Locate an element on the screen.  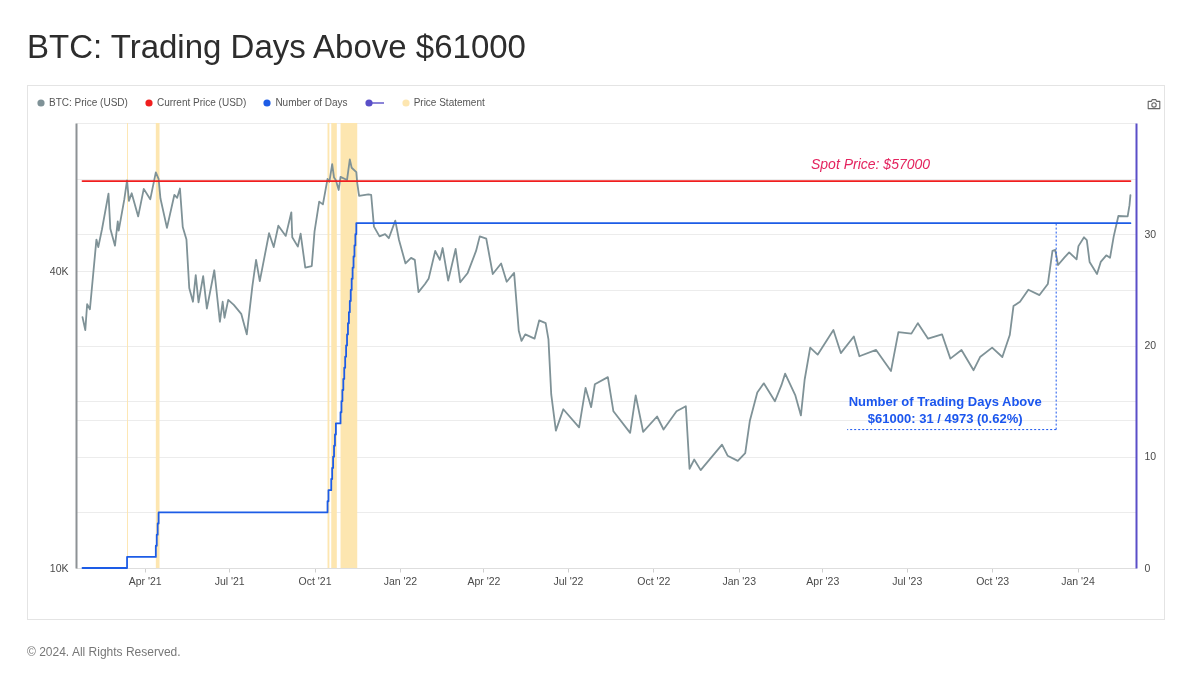
y-tick-label: 40K is located at coordinates (59, 270).